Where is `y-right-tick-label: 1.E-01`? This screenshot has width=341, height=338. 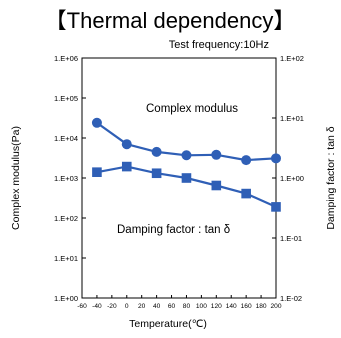 y-right-tick-label: 1.E-01 is located at coordinates (291, 238).